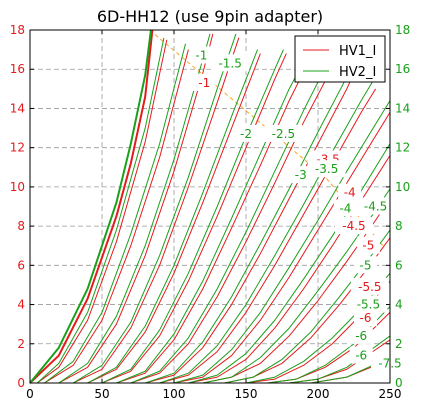 This screenshot has width=422, height=409. Describe the element at coordinates (390, 394) in the screenshot. I see `x-tick-label: 250` at that location.